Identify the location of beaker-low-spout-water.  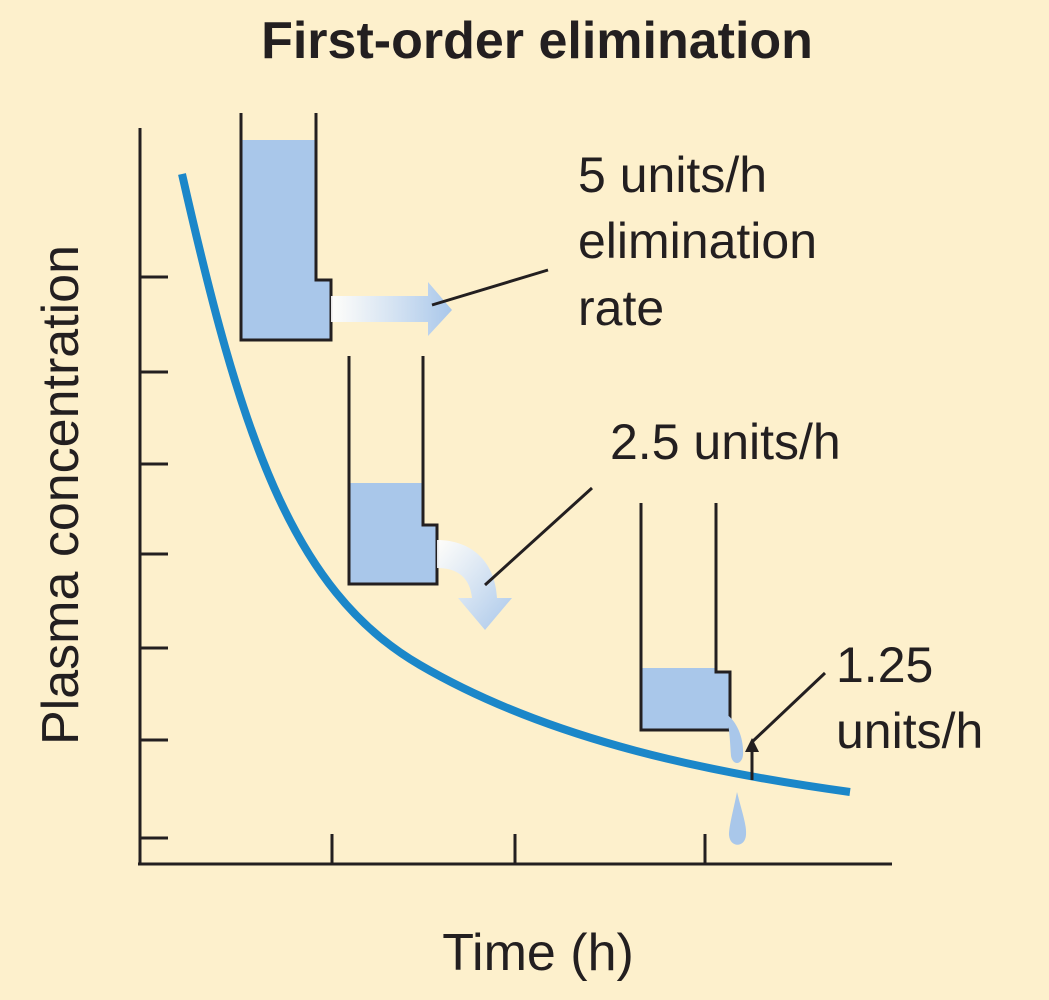
(722, 701).